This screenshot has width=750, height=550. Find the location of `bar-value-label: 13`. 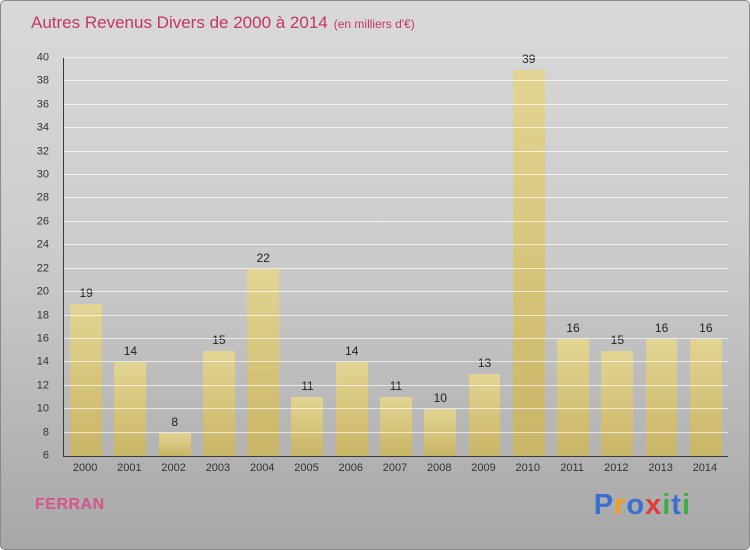

bar-value-label: 13 is located at coordinates (484, 363).